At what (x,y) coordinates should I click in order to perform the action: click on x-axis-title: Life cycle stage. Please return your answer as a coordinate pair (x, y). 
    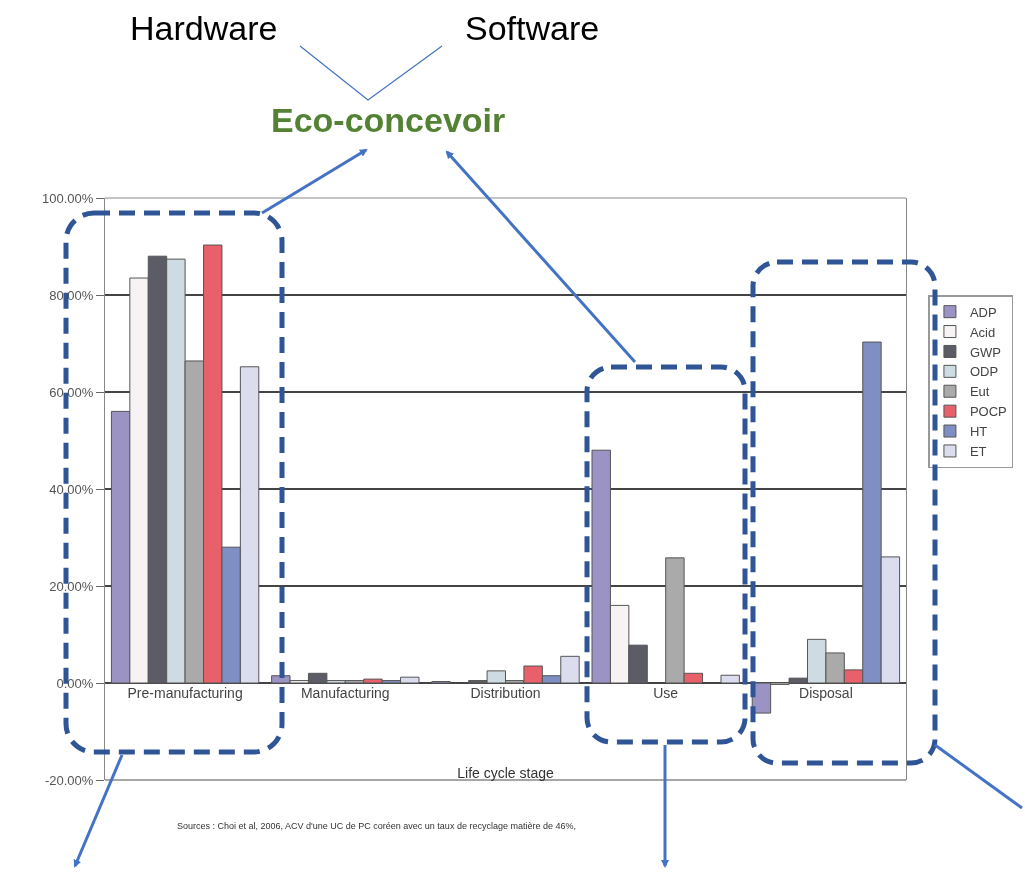
    Looking at the image, I should click on (505, 773).